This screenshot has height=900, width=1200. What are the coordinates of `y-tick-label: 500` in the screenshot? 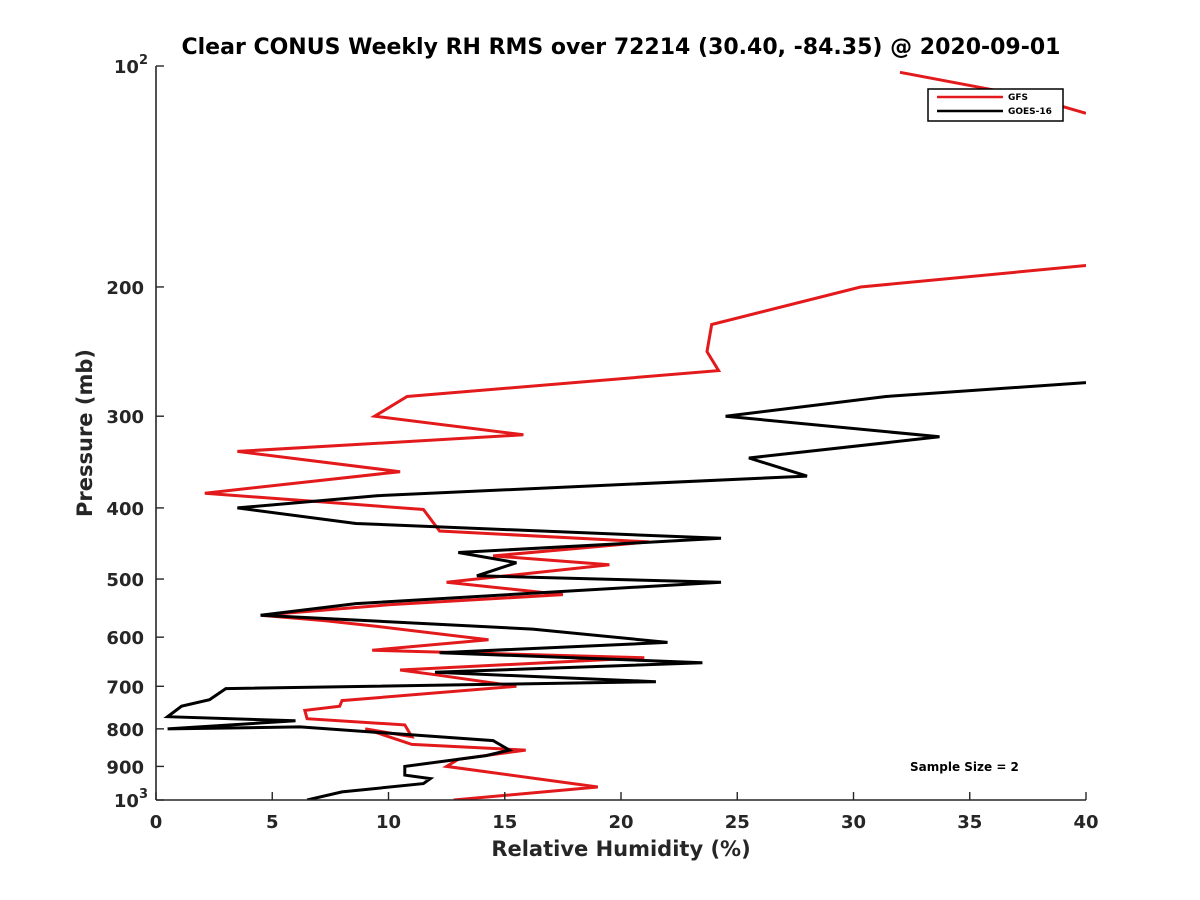 It's located at (125, 580).